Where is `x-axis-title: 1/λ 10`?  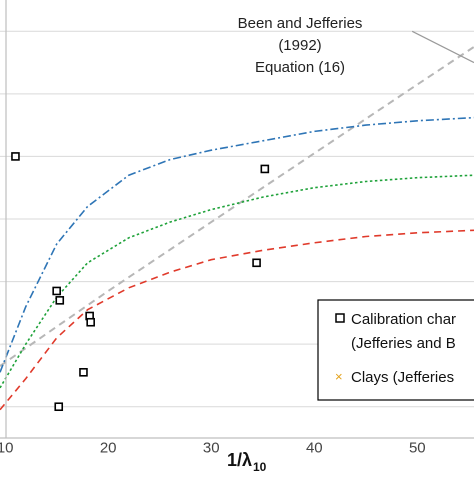 x-axis-title: 1/λ 10 is located at coordinates (247, 462).